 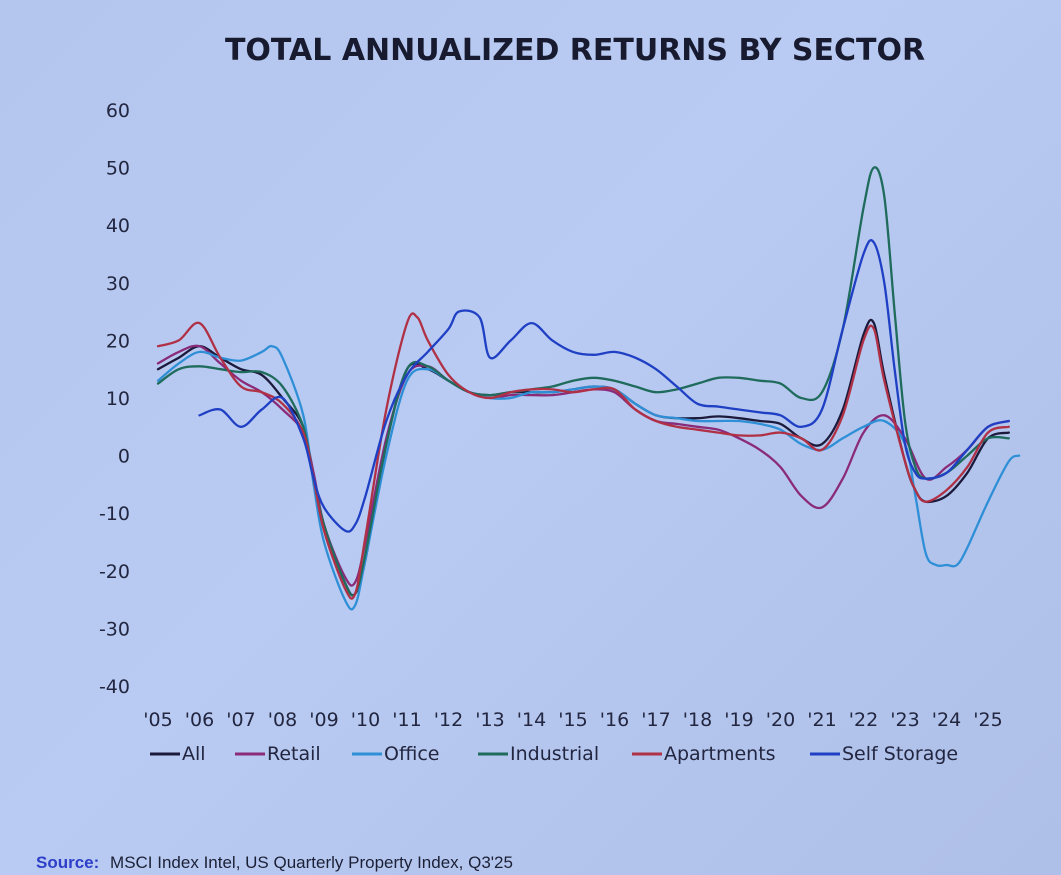 I want to click on y-tick-label: 40, so click(x=118, y=226).